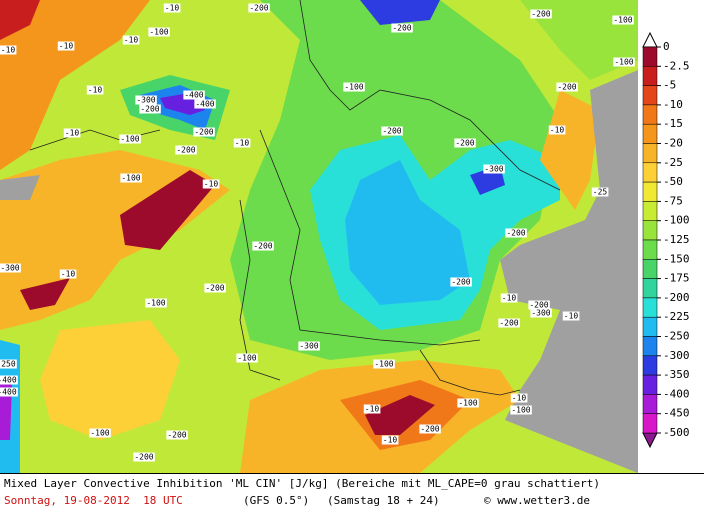  Describe the element at coordinates (673, 143) in the screenshot. I see `colorbar-label: -20` at that location.